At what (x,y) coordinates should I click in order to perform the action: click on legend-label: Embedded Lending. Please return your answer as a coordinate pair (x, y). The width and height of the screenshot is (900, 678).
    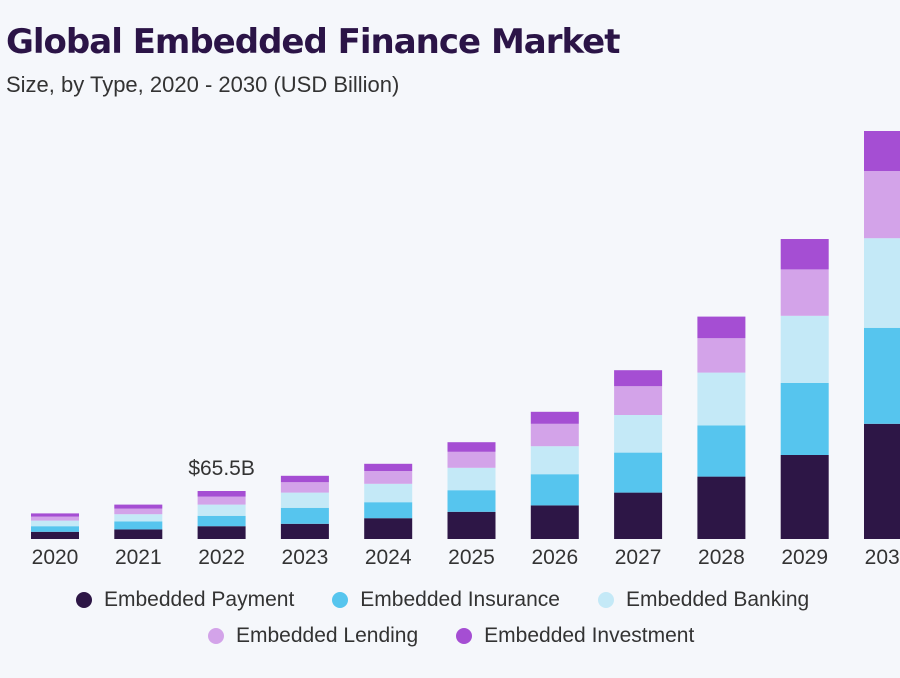
    Looking at the image, I should click on (327, 635).